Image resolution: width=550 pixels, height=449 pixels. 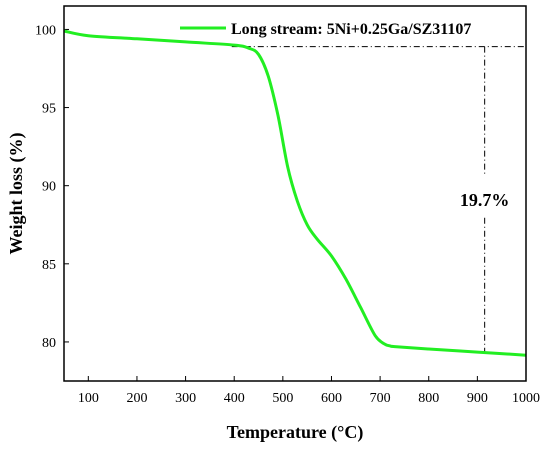 I want to click on y-tick-label: 95, so click(x=49, y=109).